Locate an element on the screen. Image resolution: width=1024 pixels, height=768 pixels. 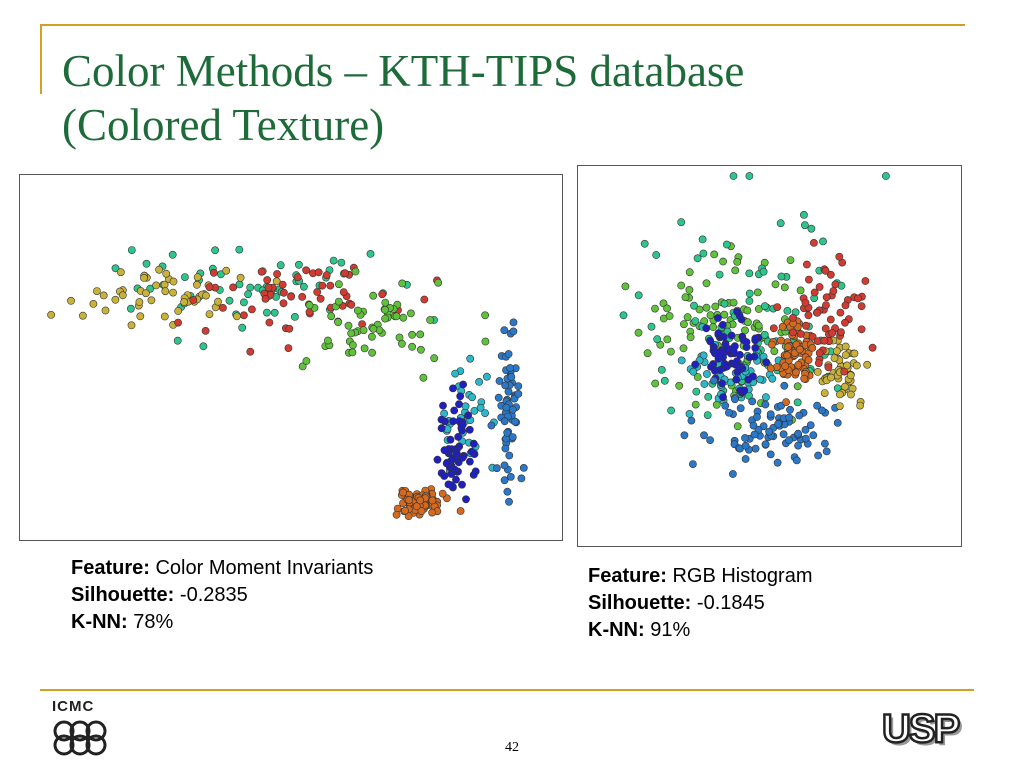
usp-logo-icon: USP USP is located at coordinates (923, 730).